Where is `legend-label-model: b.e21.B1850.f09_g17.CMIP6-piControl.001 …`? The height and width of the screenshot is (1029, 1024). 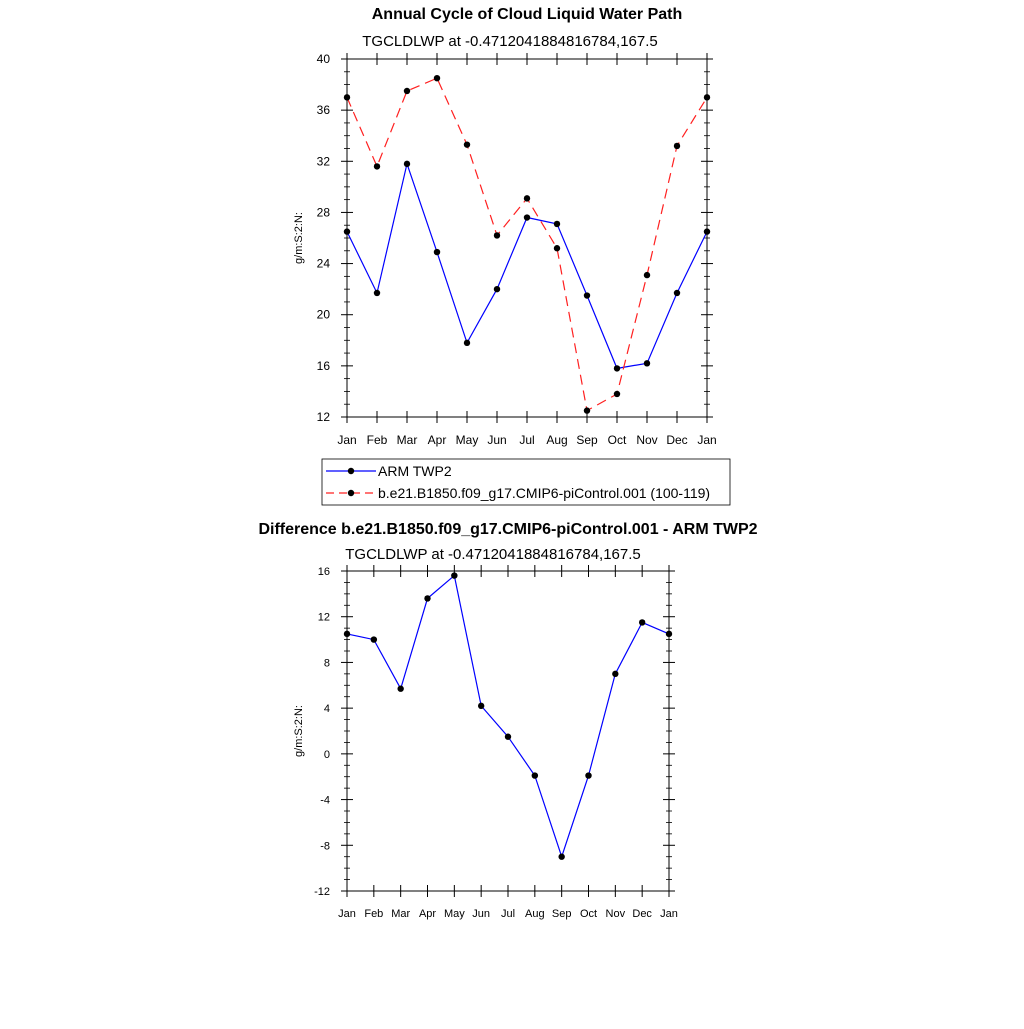
legend-label-model: b.e21.B1850.f09_g17.CMIP6-piControl.001 … is located at coordinates (544, 493).